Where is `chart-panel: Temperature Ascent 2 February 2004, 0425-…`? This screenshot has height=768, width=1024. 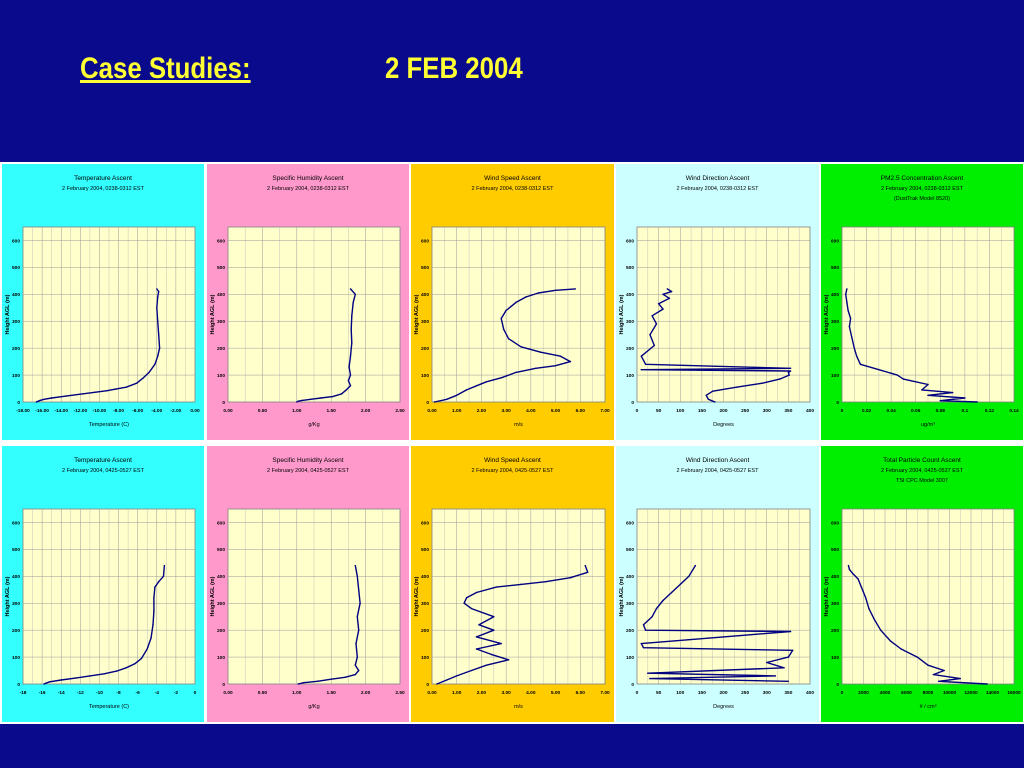
chart-panel: Temperature Ascent 2 February 2004, 0425-… is located at coordinates (103, 584).